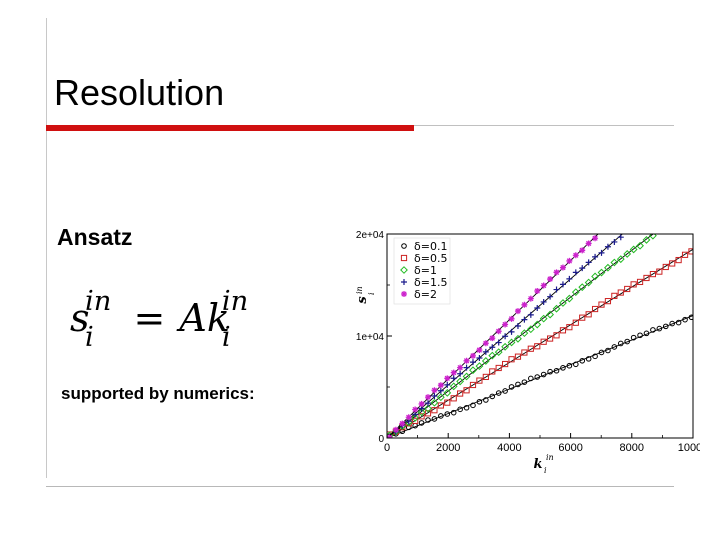  Describe the element at coordinates (89, 337) in the screenshot. I see `formula-lhs-sub: i` at that location.